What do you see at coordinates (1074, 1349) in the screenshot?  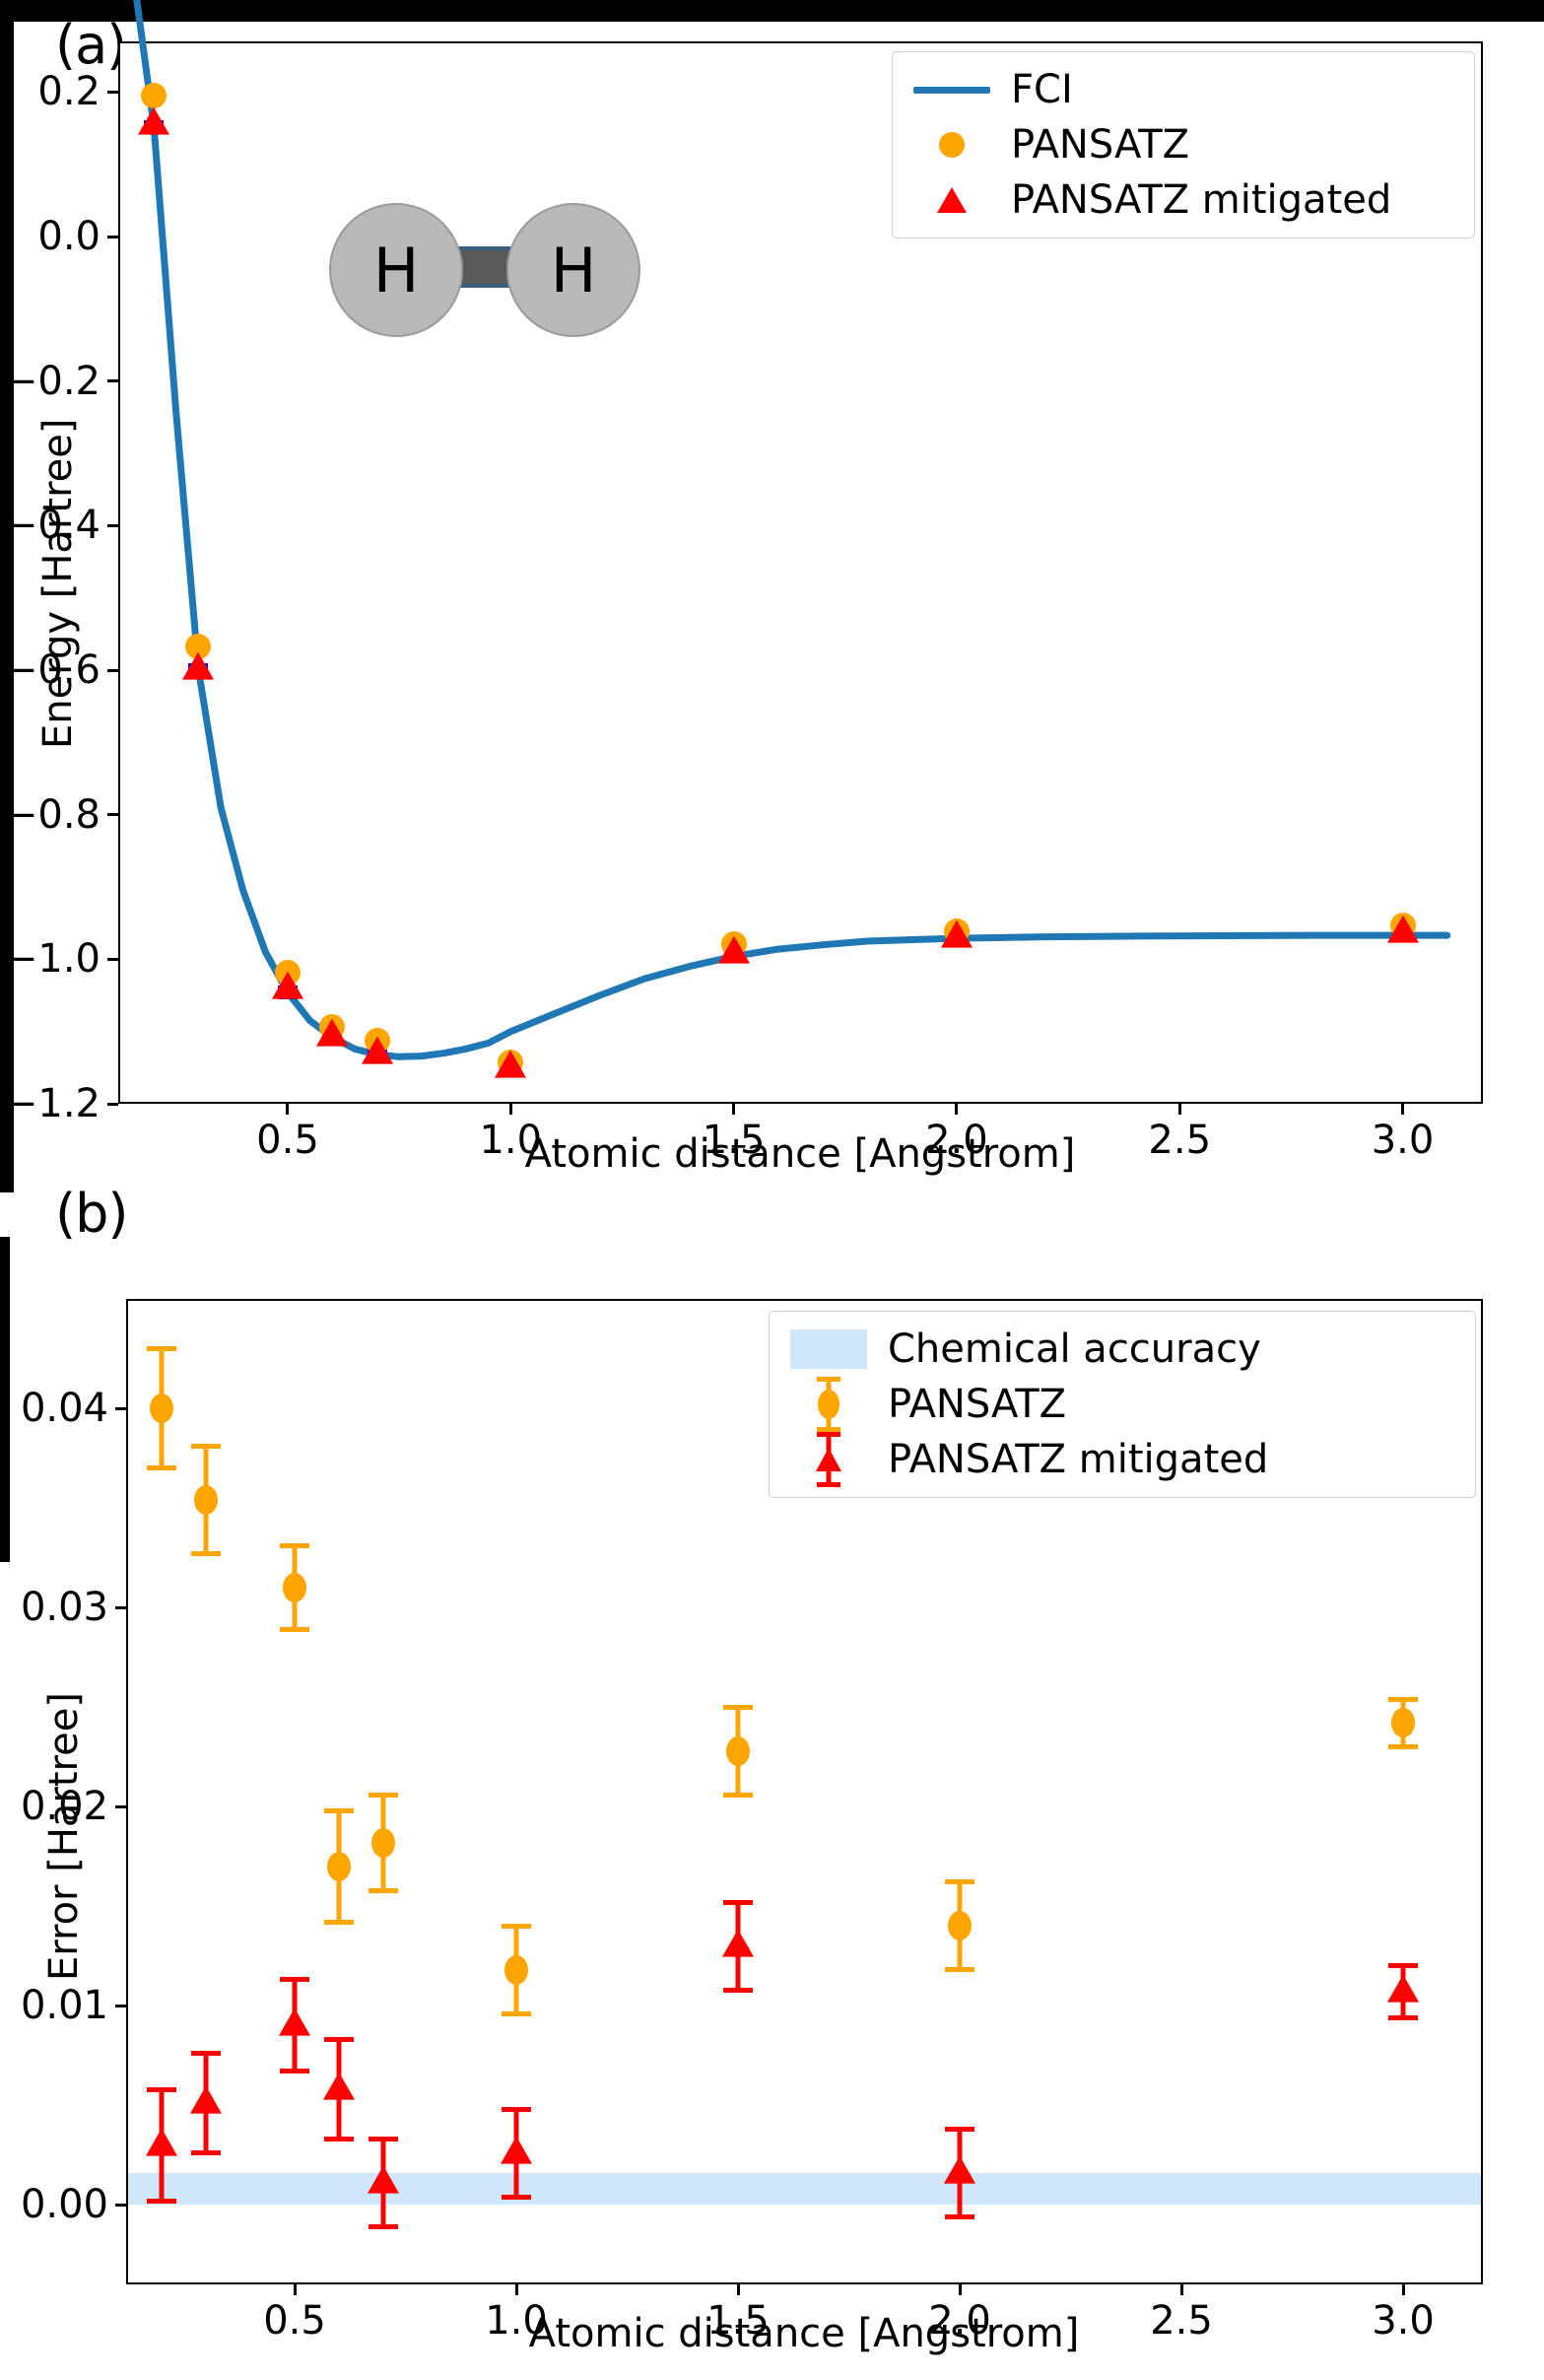 I see `legend-label: Chemical accuracy` at bounding box center [1074, 1349].